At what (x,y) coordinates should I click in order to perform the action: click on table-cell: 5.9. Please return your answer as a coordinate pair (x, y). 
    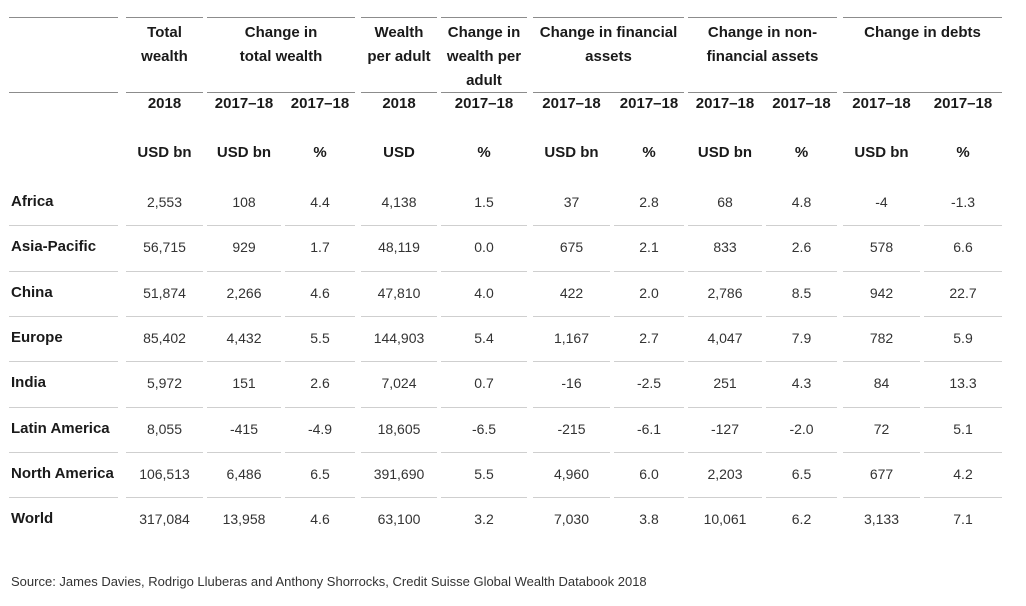
    Looking at the image, I should click on (963, 338).